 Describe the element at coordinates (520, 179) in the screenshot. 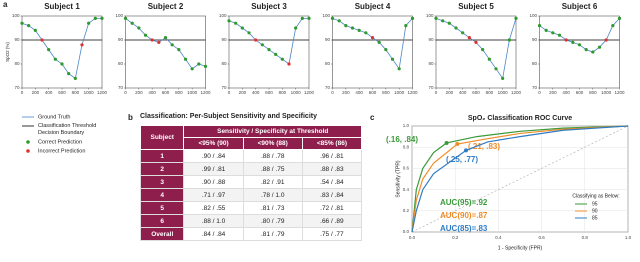

I see `chance-line` at that location.